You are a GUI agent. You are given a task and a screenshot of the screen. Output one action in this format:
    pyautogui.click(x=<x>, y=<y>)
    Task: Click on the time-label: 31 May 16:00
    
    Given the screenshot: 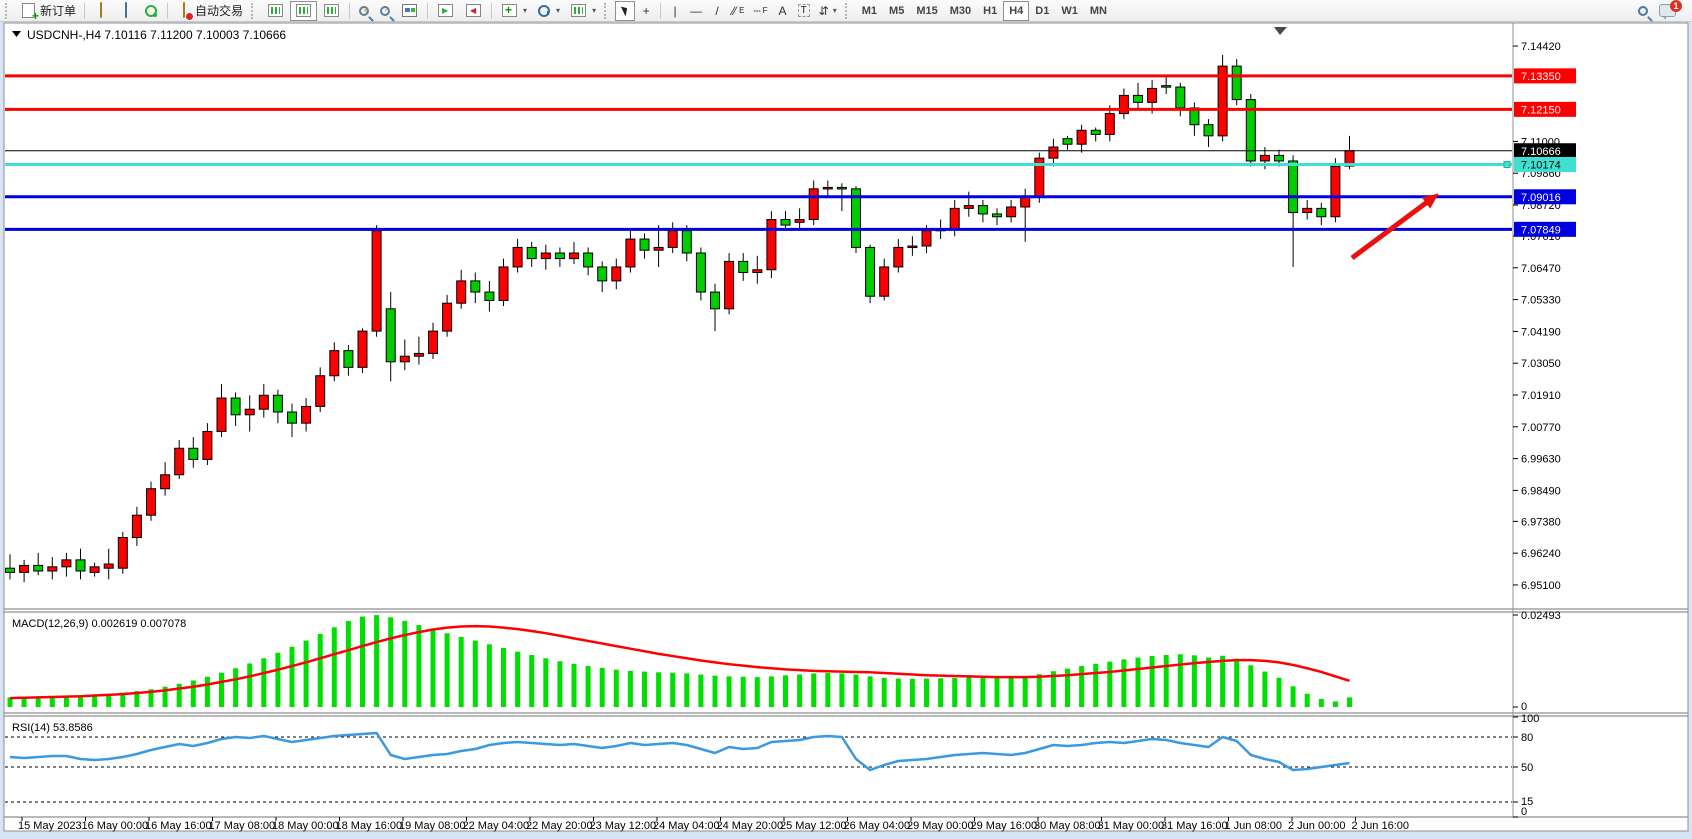 What is the action you would take?
    pyautogui.click(x=1194, y=826)
    